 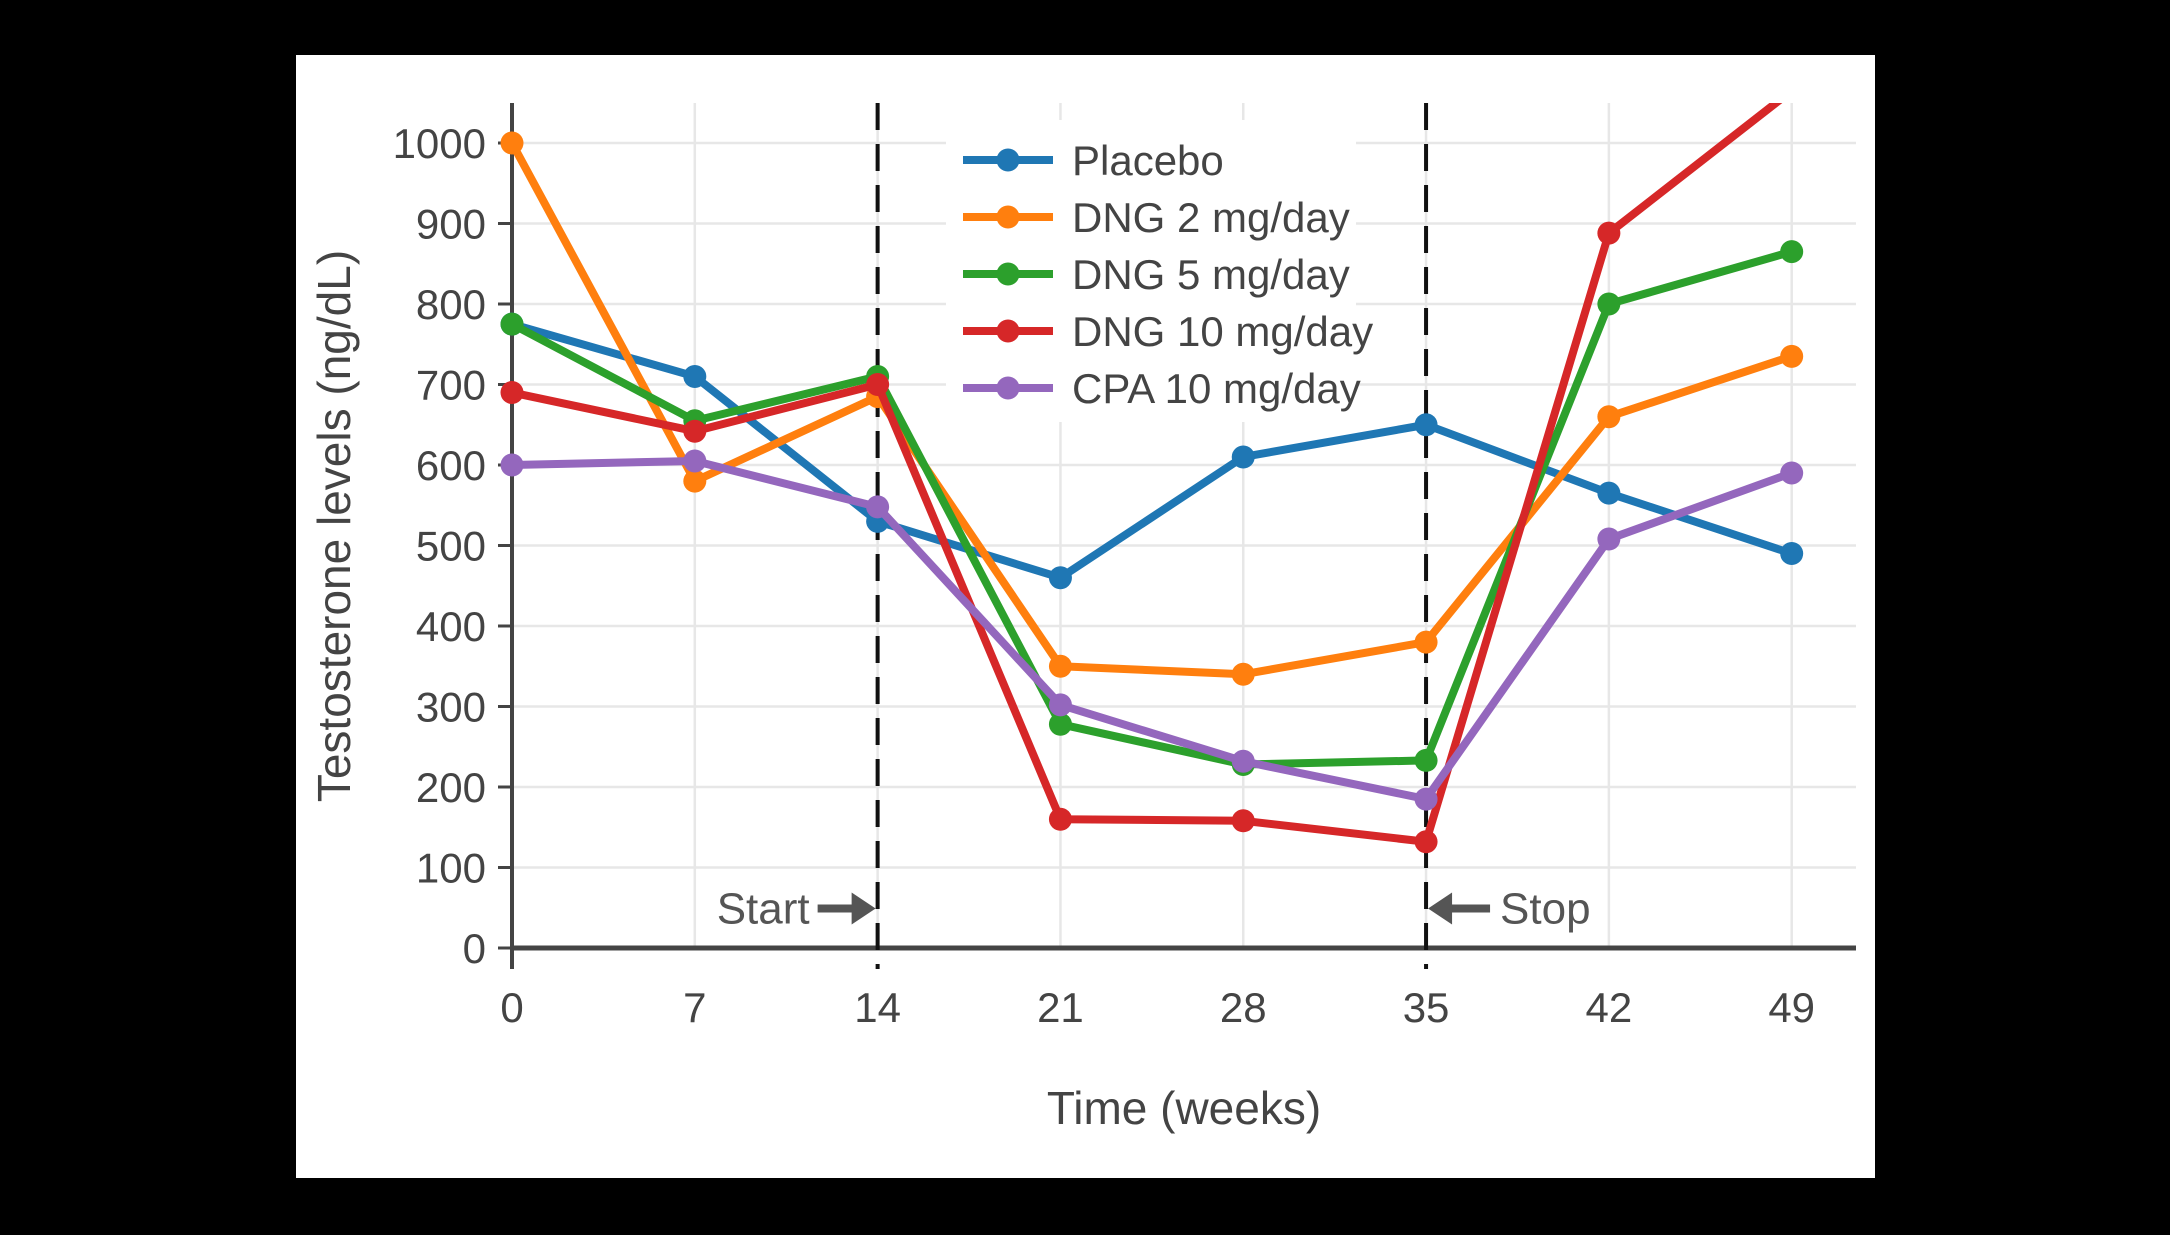 I want to click on legend-label: DNG 2 mg/day, so click(x=1211, y=217).